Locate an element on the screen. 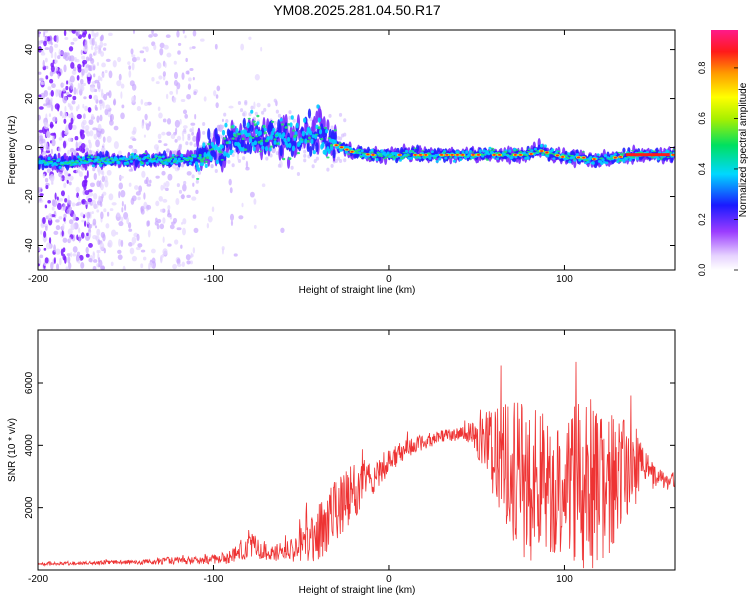  ridge-peak is located at coordinates (499, 154).